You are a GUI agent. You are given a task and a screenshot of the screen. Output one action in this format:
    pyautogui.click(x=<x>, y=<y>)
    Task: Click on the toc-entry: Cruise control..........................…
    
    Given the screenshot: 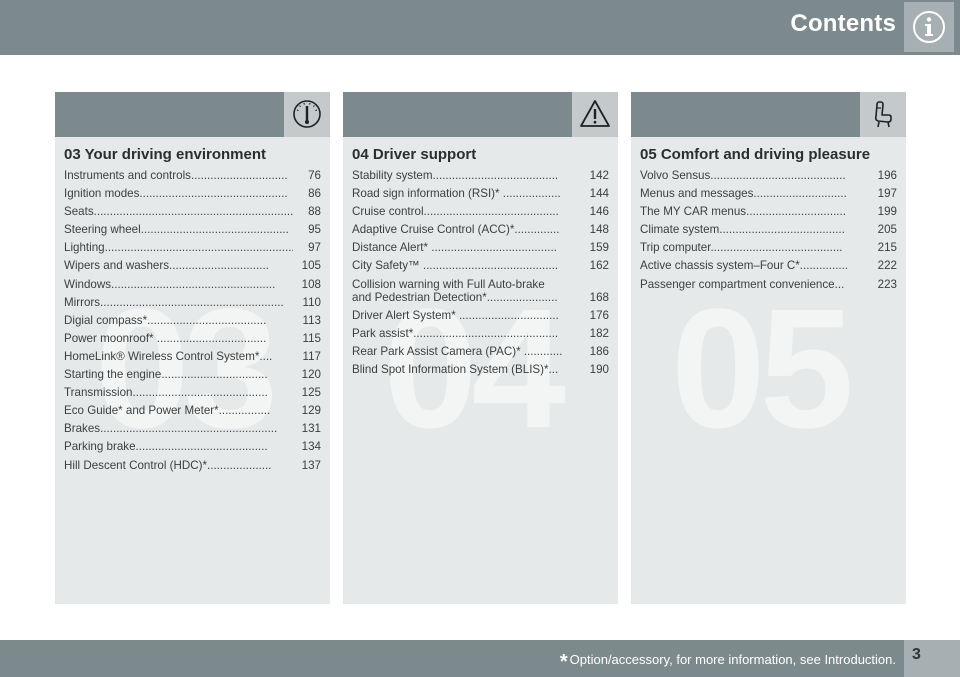 What is the action you would take?
    pyautogui.click(x=480, y=212)
    